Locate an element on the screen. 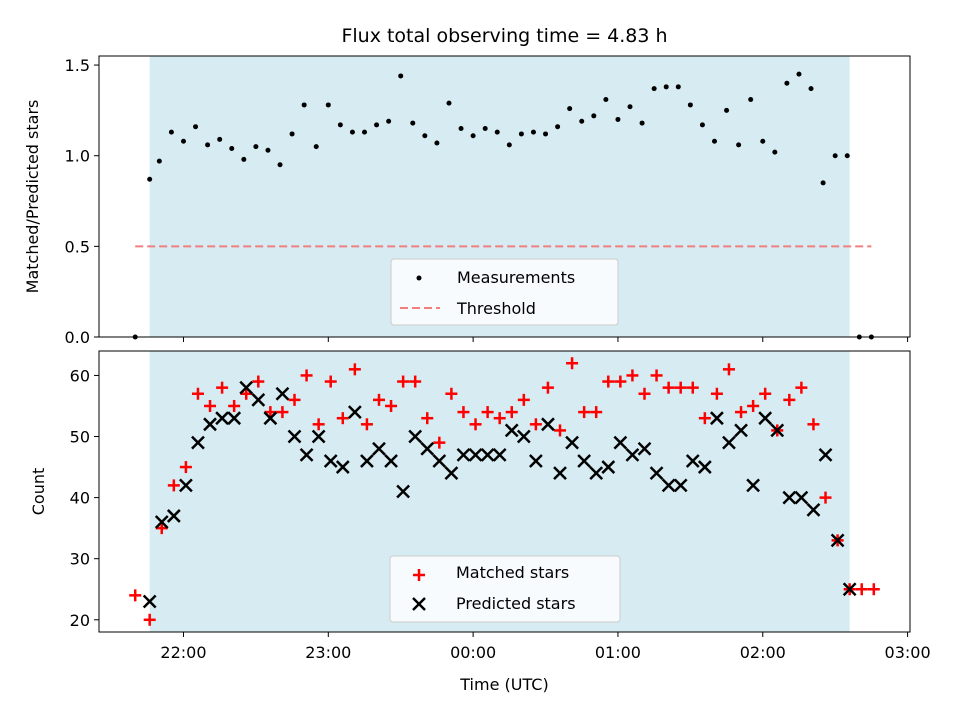  top-y-tick-label: 0.5 is located at coordinates (77, 246).